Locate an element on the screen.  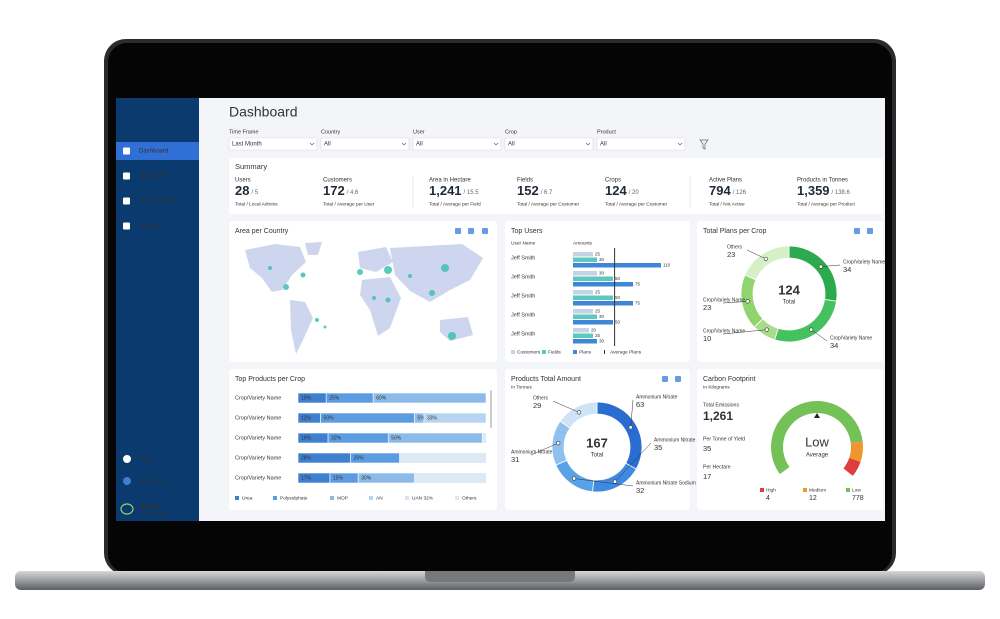
sidebar is located at coordinates (157, 309).